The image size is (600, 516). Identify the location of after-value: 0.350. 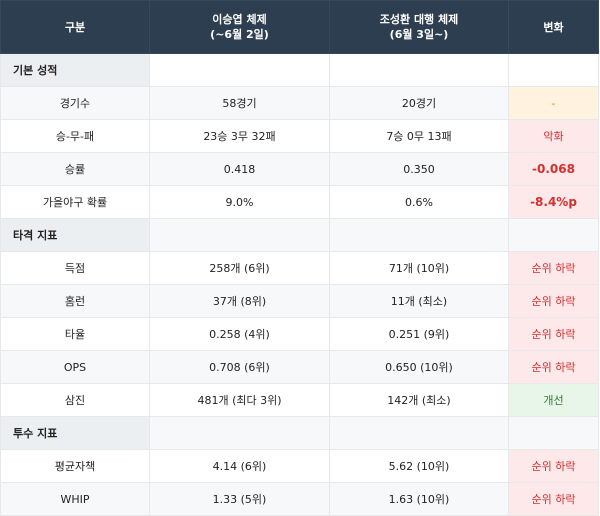
(419, 169).